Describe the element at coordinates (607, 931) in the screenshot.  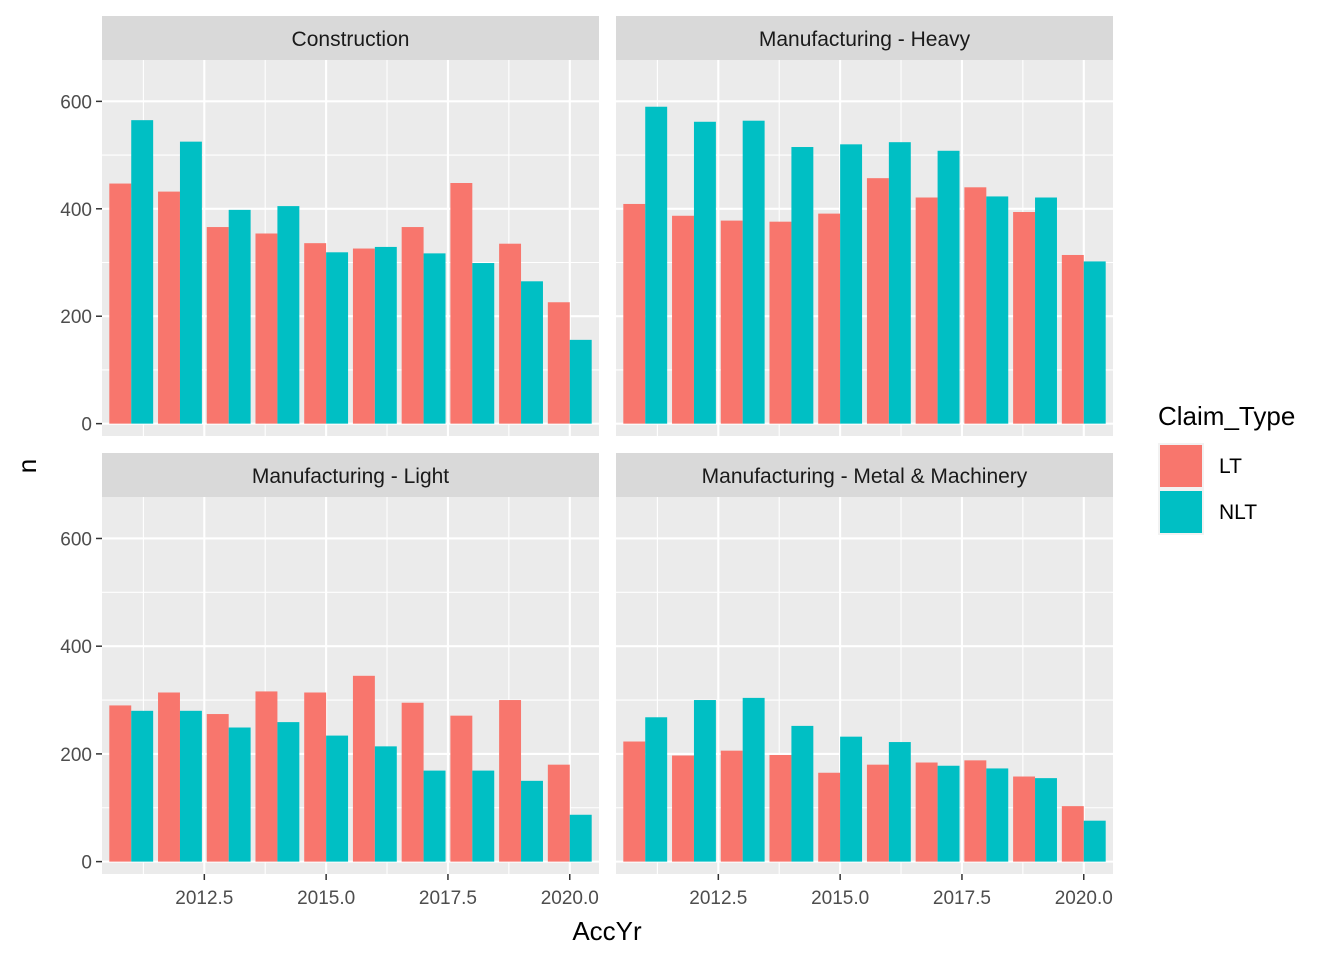
I see `x-axis-title: AccYr` at that location.